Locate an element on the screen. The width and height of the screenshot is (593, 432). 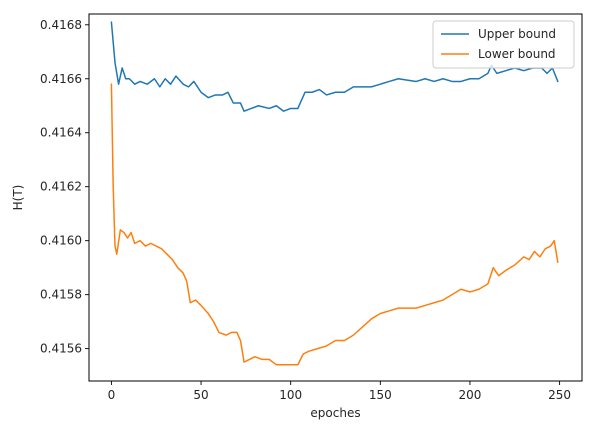
x-tick-label: 150 is located at coordinates (380, 395).